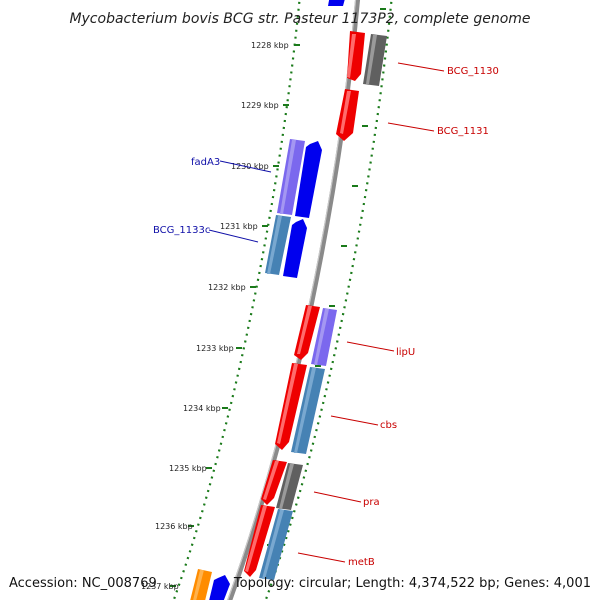 Image resolution: width=600 pixels, height=600 pixels. What do you see at coordinates (239, 226) in the screenshot?
I see `kbp-label: 1231 kbp` at bounding box center [239, 226].